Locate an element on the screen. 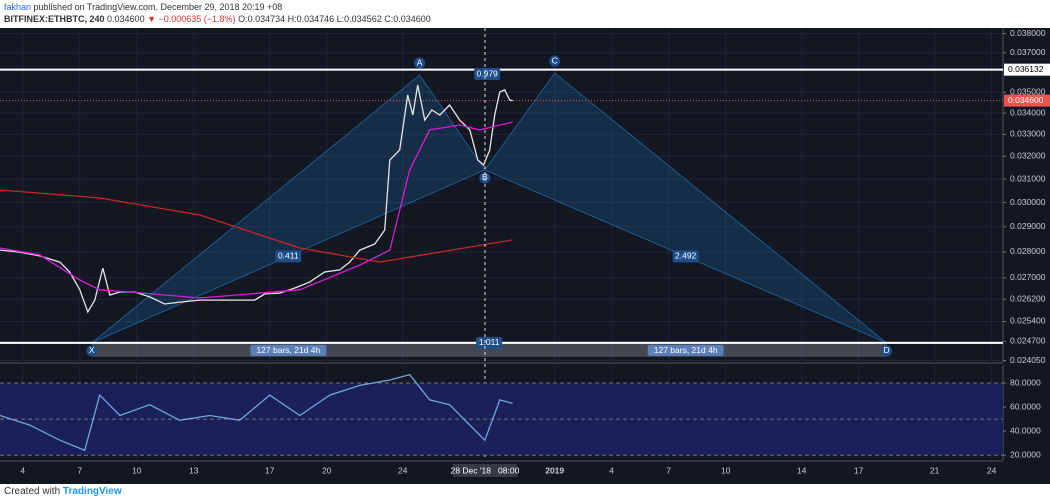 This screenshot has width=1050, height=504. y-tick-label: 0.029000 is located at coordinates (1028, 226).